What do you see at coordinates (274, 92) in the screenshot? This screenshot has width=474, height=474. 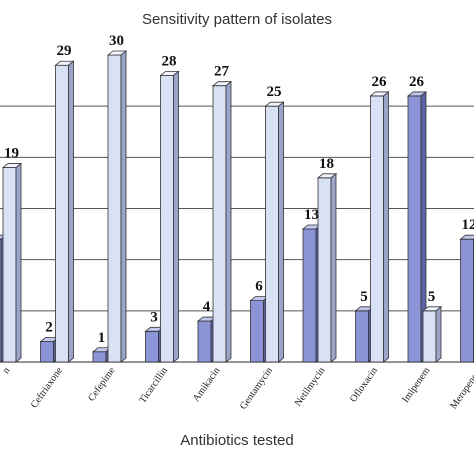 I see `data-label: 25` at bounding box center [274, 92].